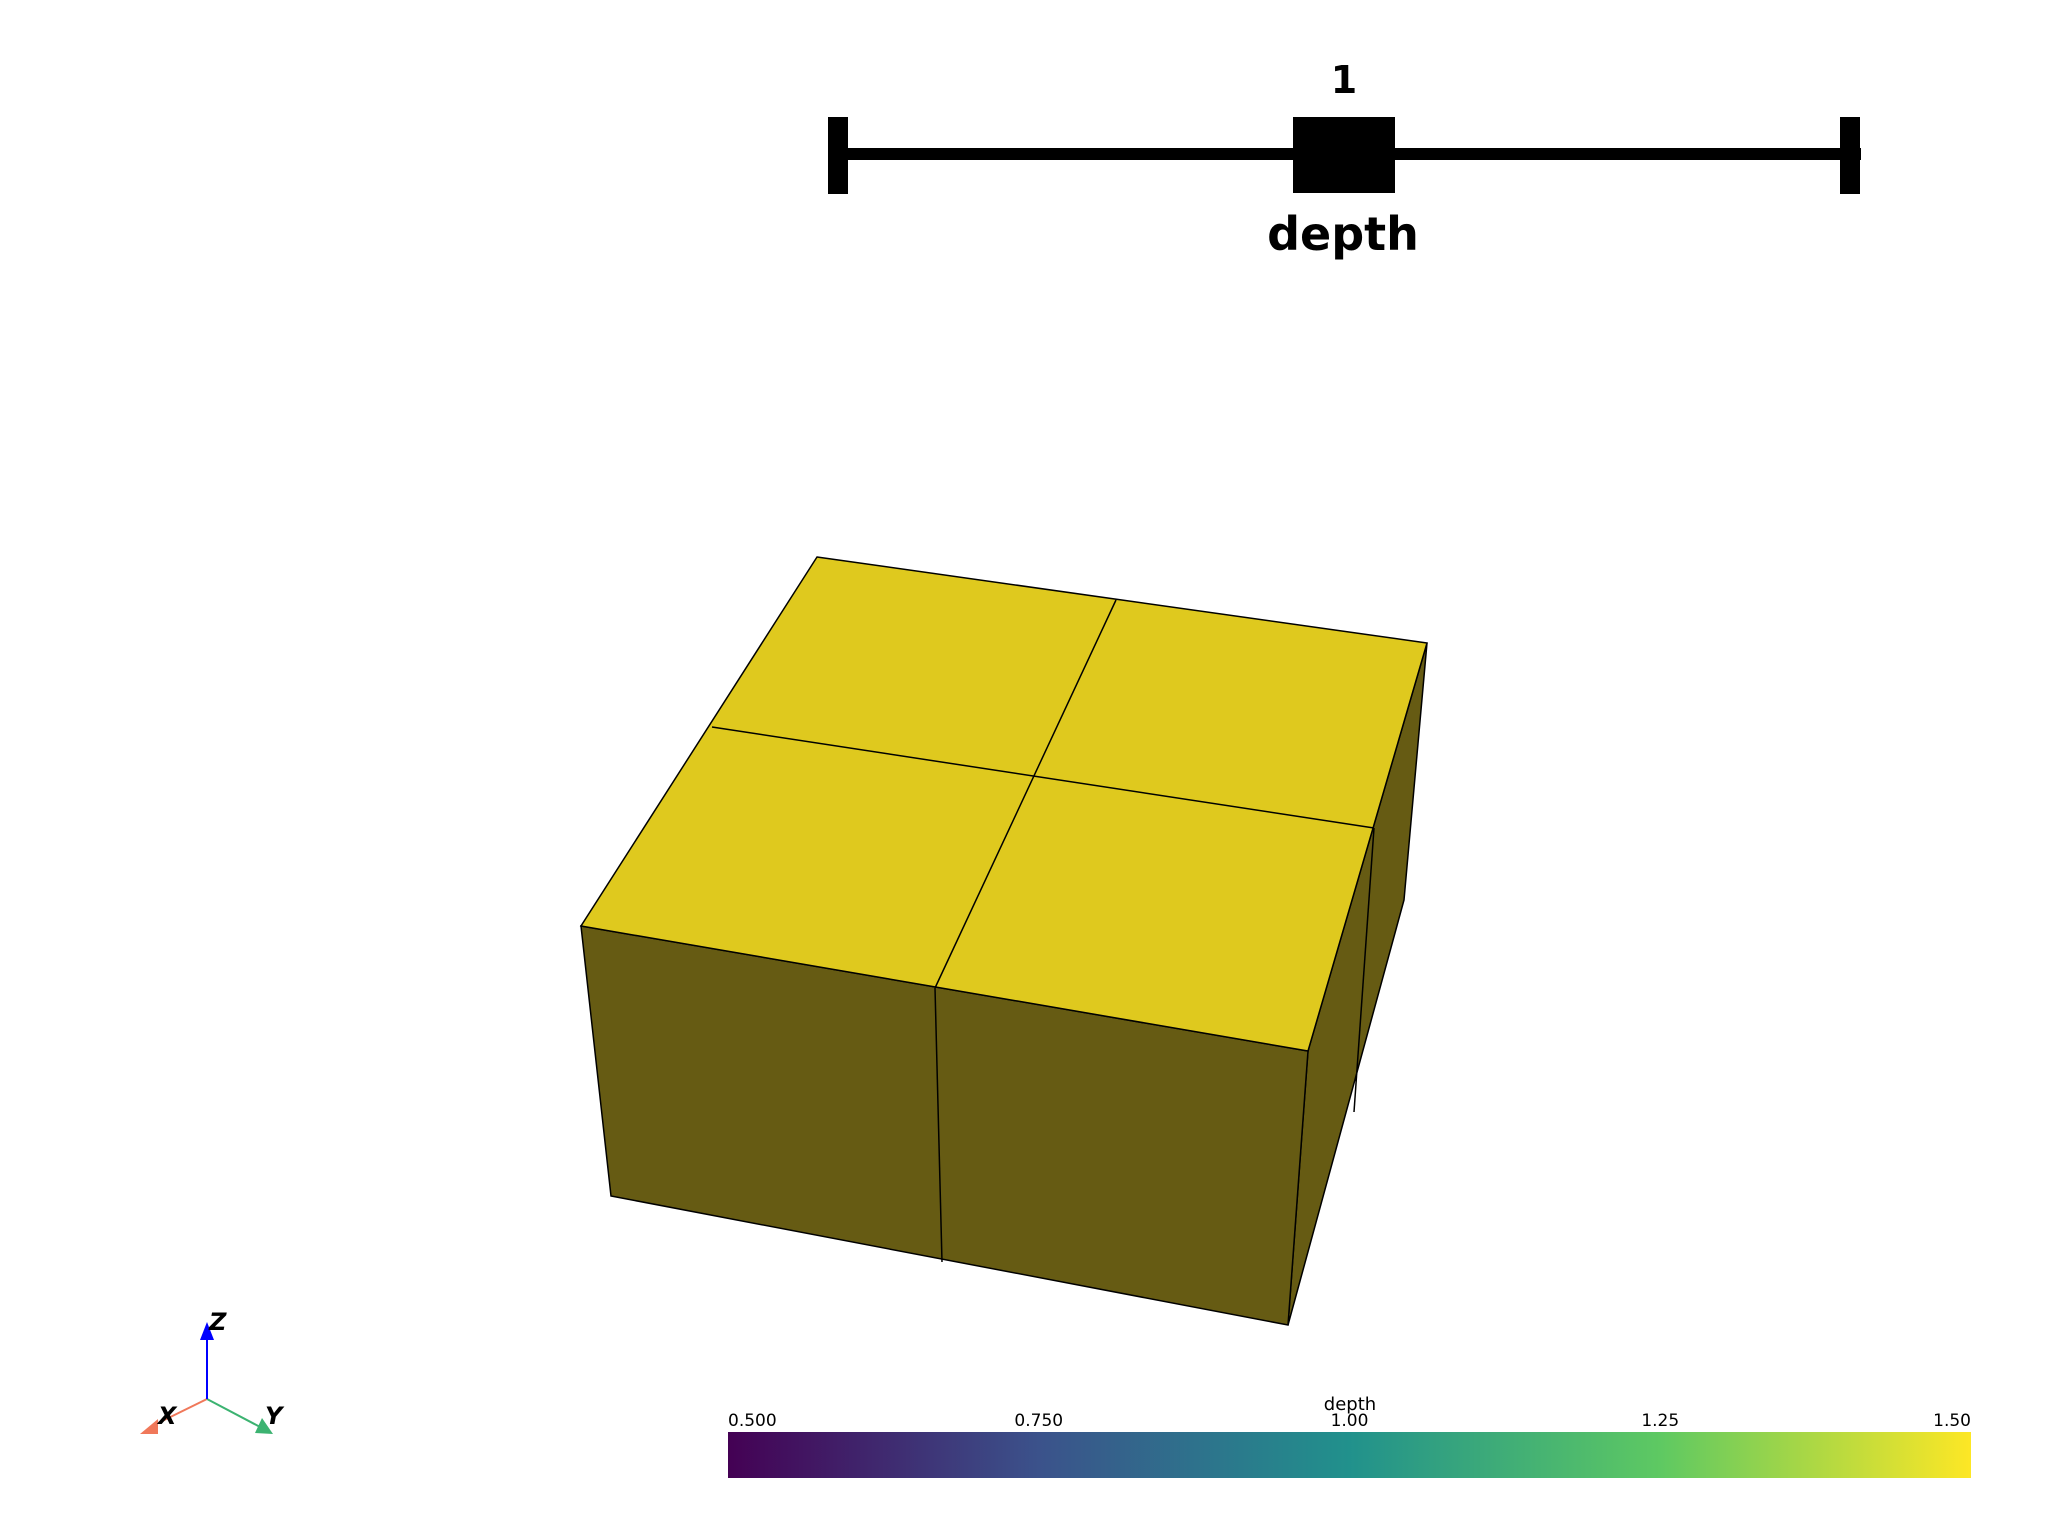  Describe the element at coordinates (1364, 970) in the screenshot. I see `mesh-right-gridline` at that location.